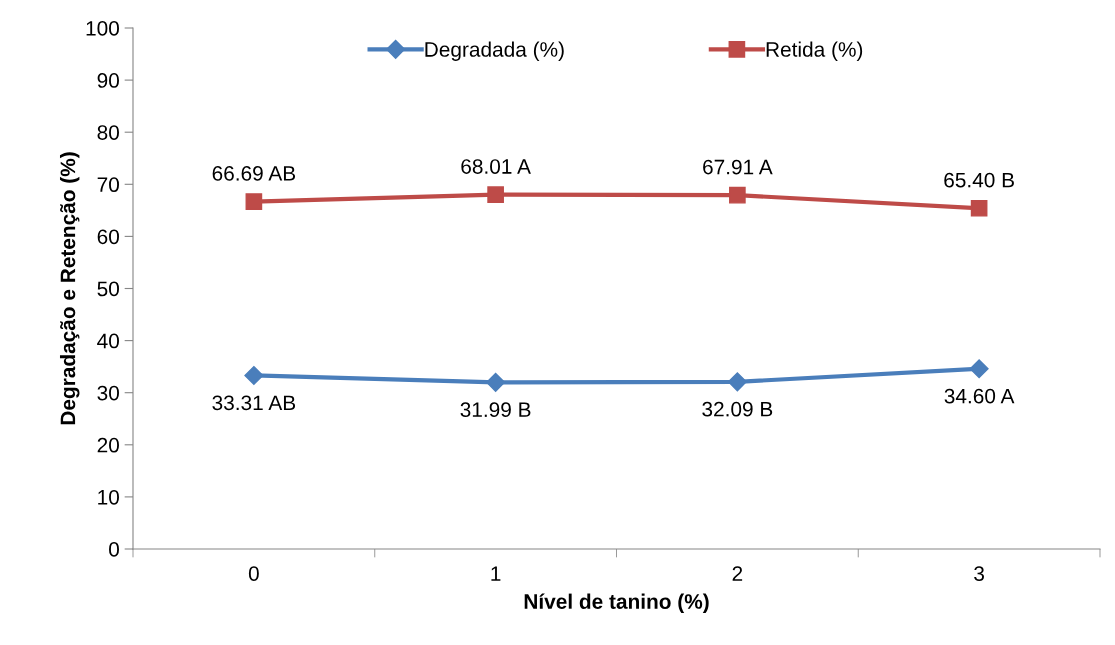 The height and width of the screenshot is (645, 1115). I want to click on x-tick-label: 2, so click(737, 573).